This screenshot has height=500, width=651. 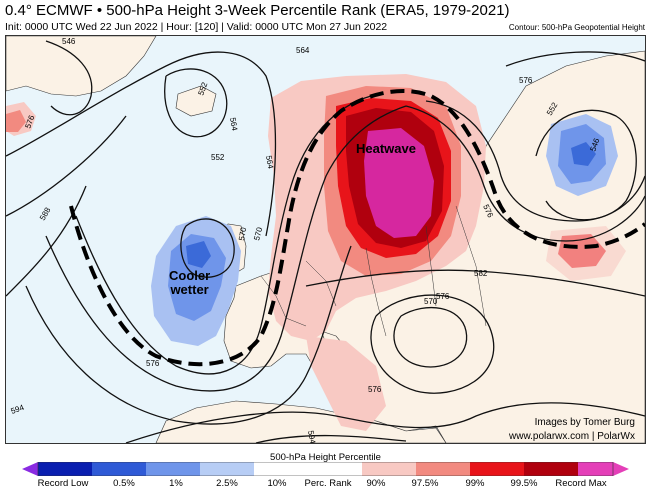 What do you see at coordinates (63, 483) in the screenshot?
I see `legend-tick: Record Low` at bounding box center [63, 483].